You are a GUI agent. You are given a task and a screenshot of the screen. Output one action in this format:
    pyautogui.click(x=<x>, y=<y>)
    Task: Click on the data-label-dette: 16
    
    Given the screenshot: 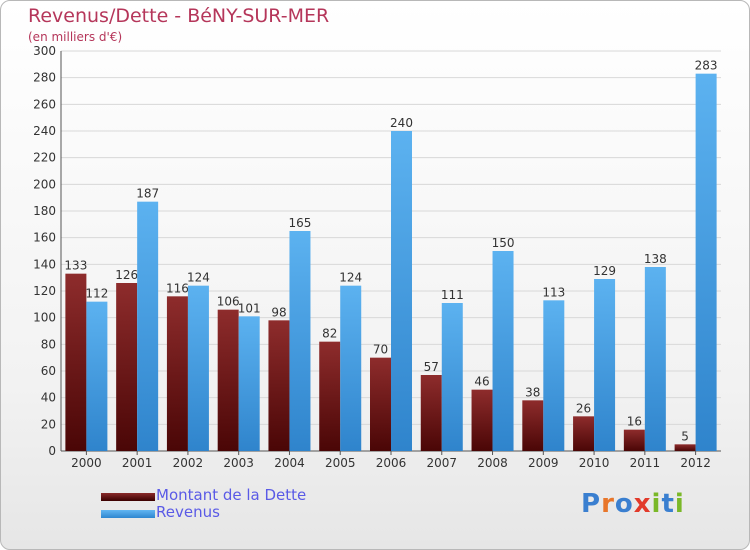 What is the action you would take?
    pyautogui.click(x=634, y=422)
    